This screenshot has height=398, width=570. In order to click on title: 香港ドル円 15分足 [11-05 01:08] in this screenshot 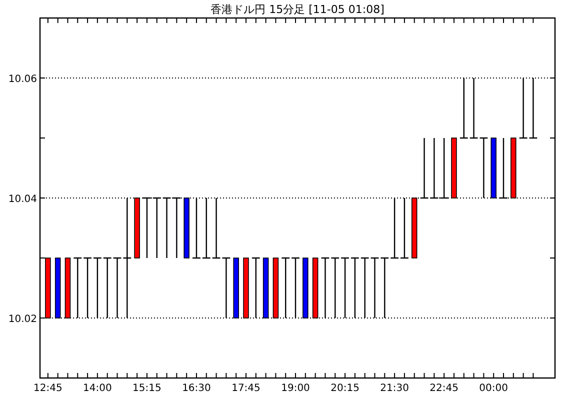, I will do `click(297, 9)`.